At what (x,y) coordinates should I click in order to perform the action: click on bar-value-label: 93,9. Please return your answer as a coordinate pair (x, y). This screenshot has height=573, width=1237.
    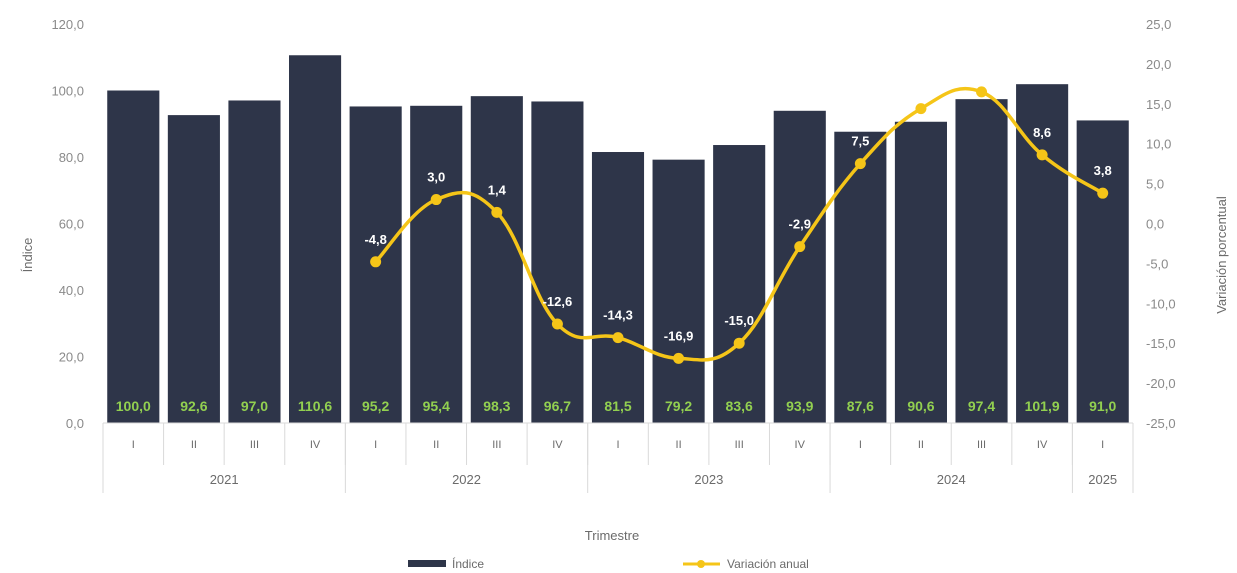
    Looking at the image, I should click on (799, 406).